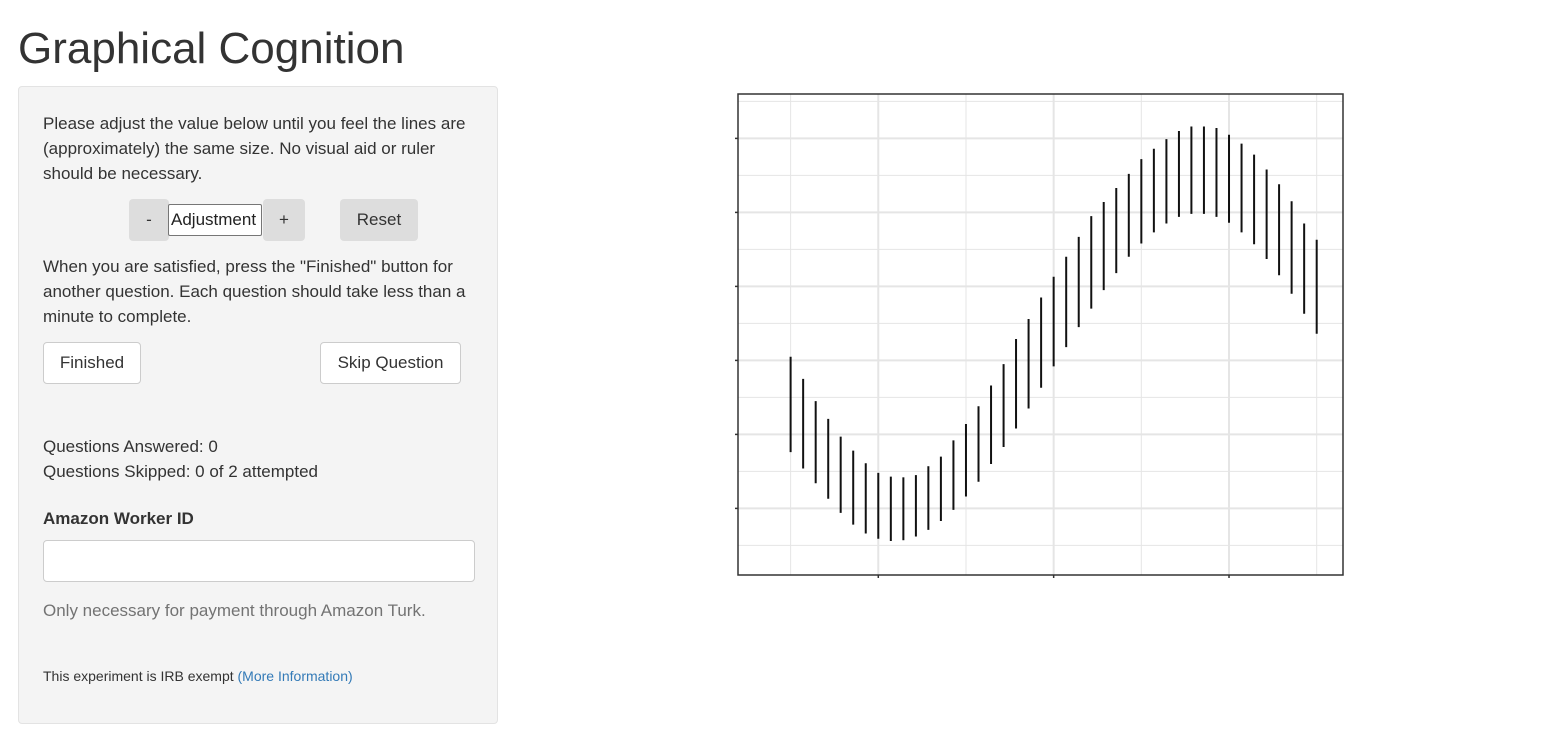 The height and width of the screenshot is (741, 1557). What do you see at coordinates (284, 220) in the screenshot?
I see `increase-button: +` at bounding box center [284, 220].